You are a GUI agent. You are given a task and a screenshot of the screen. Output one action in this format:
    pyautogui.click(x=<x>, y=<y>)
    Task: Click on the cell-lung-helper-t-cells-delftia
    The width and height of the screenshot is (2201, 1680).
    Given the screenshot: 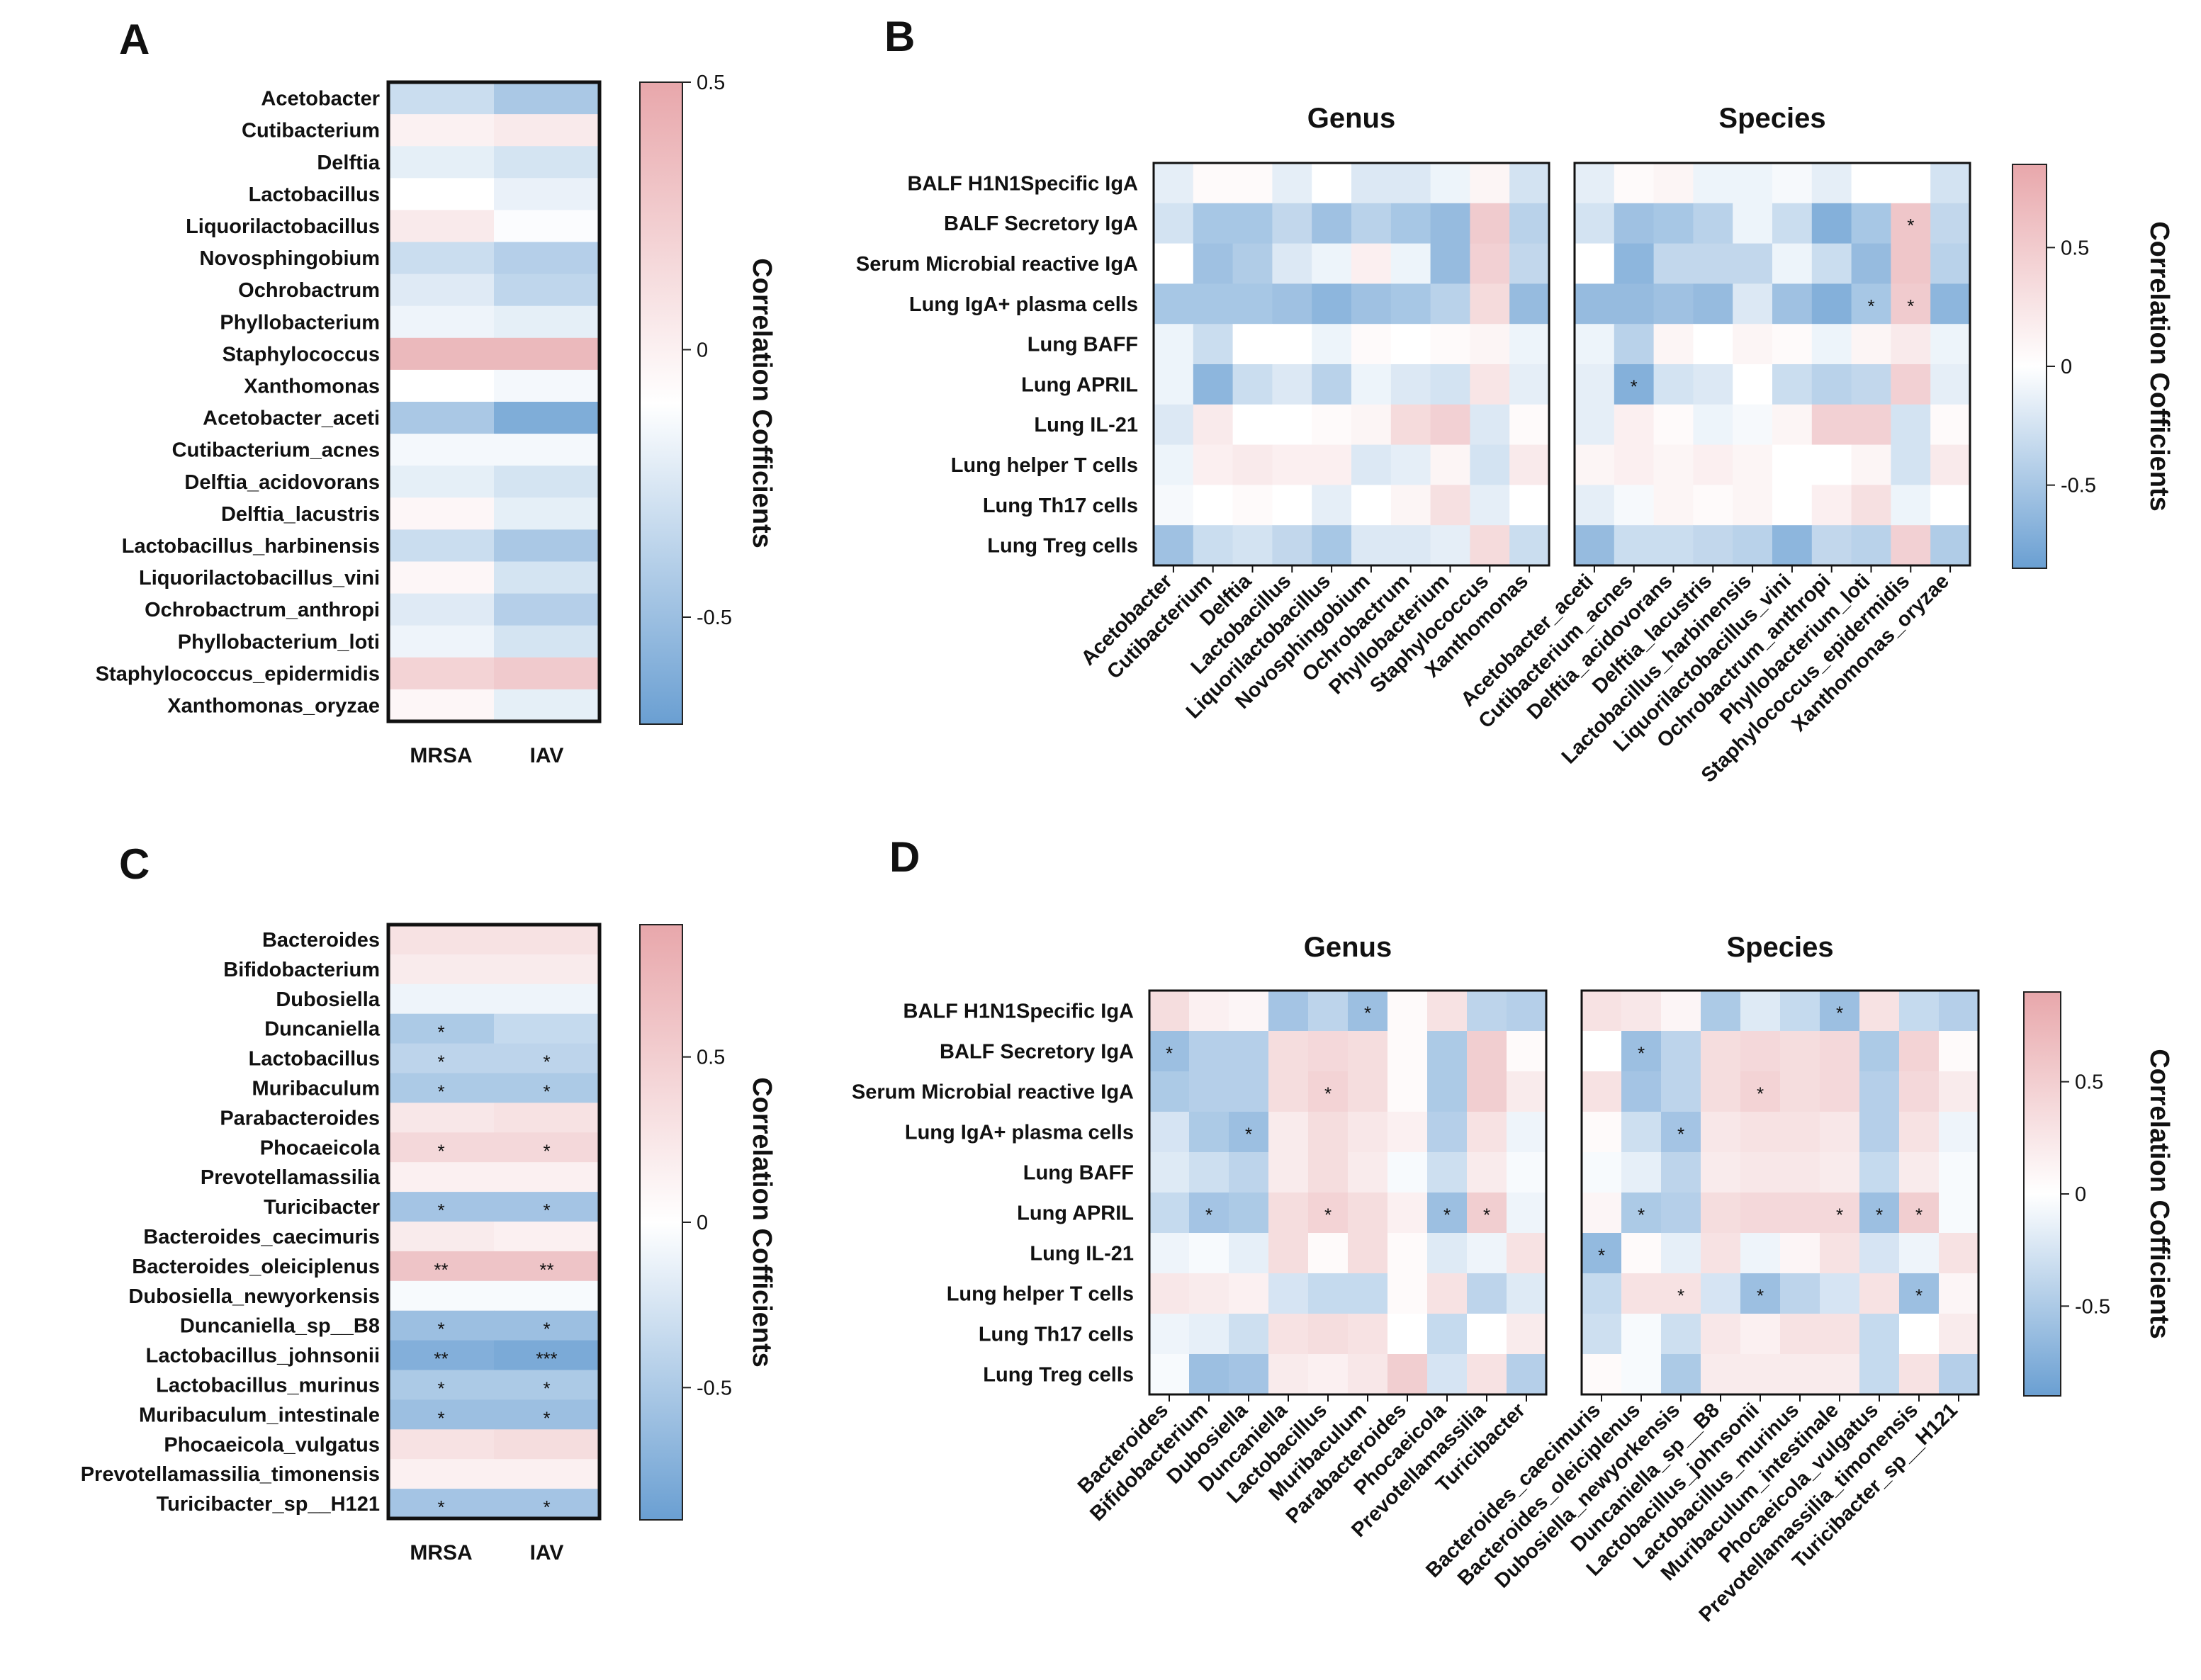 What is the action you would take?
    pyautogui.click(x=1252, y=465)
    